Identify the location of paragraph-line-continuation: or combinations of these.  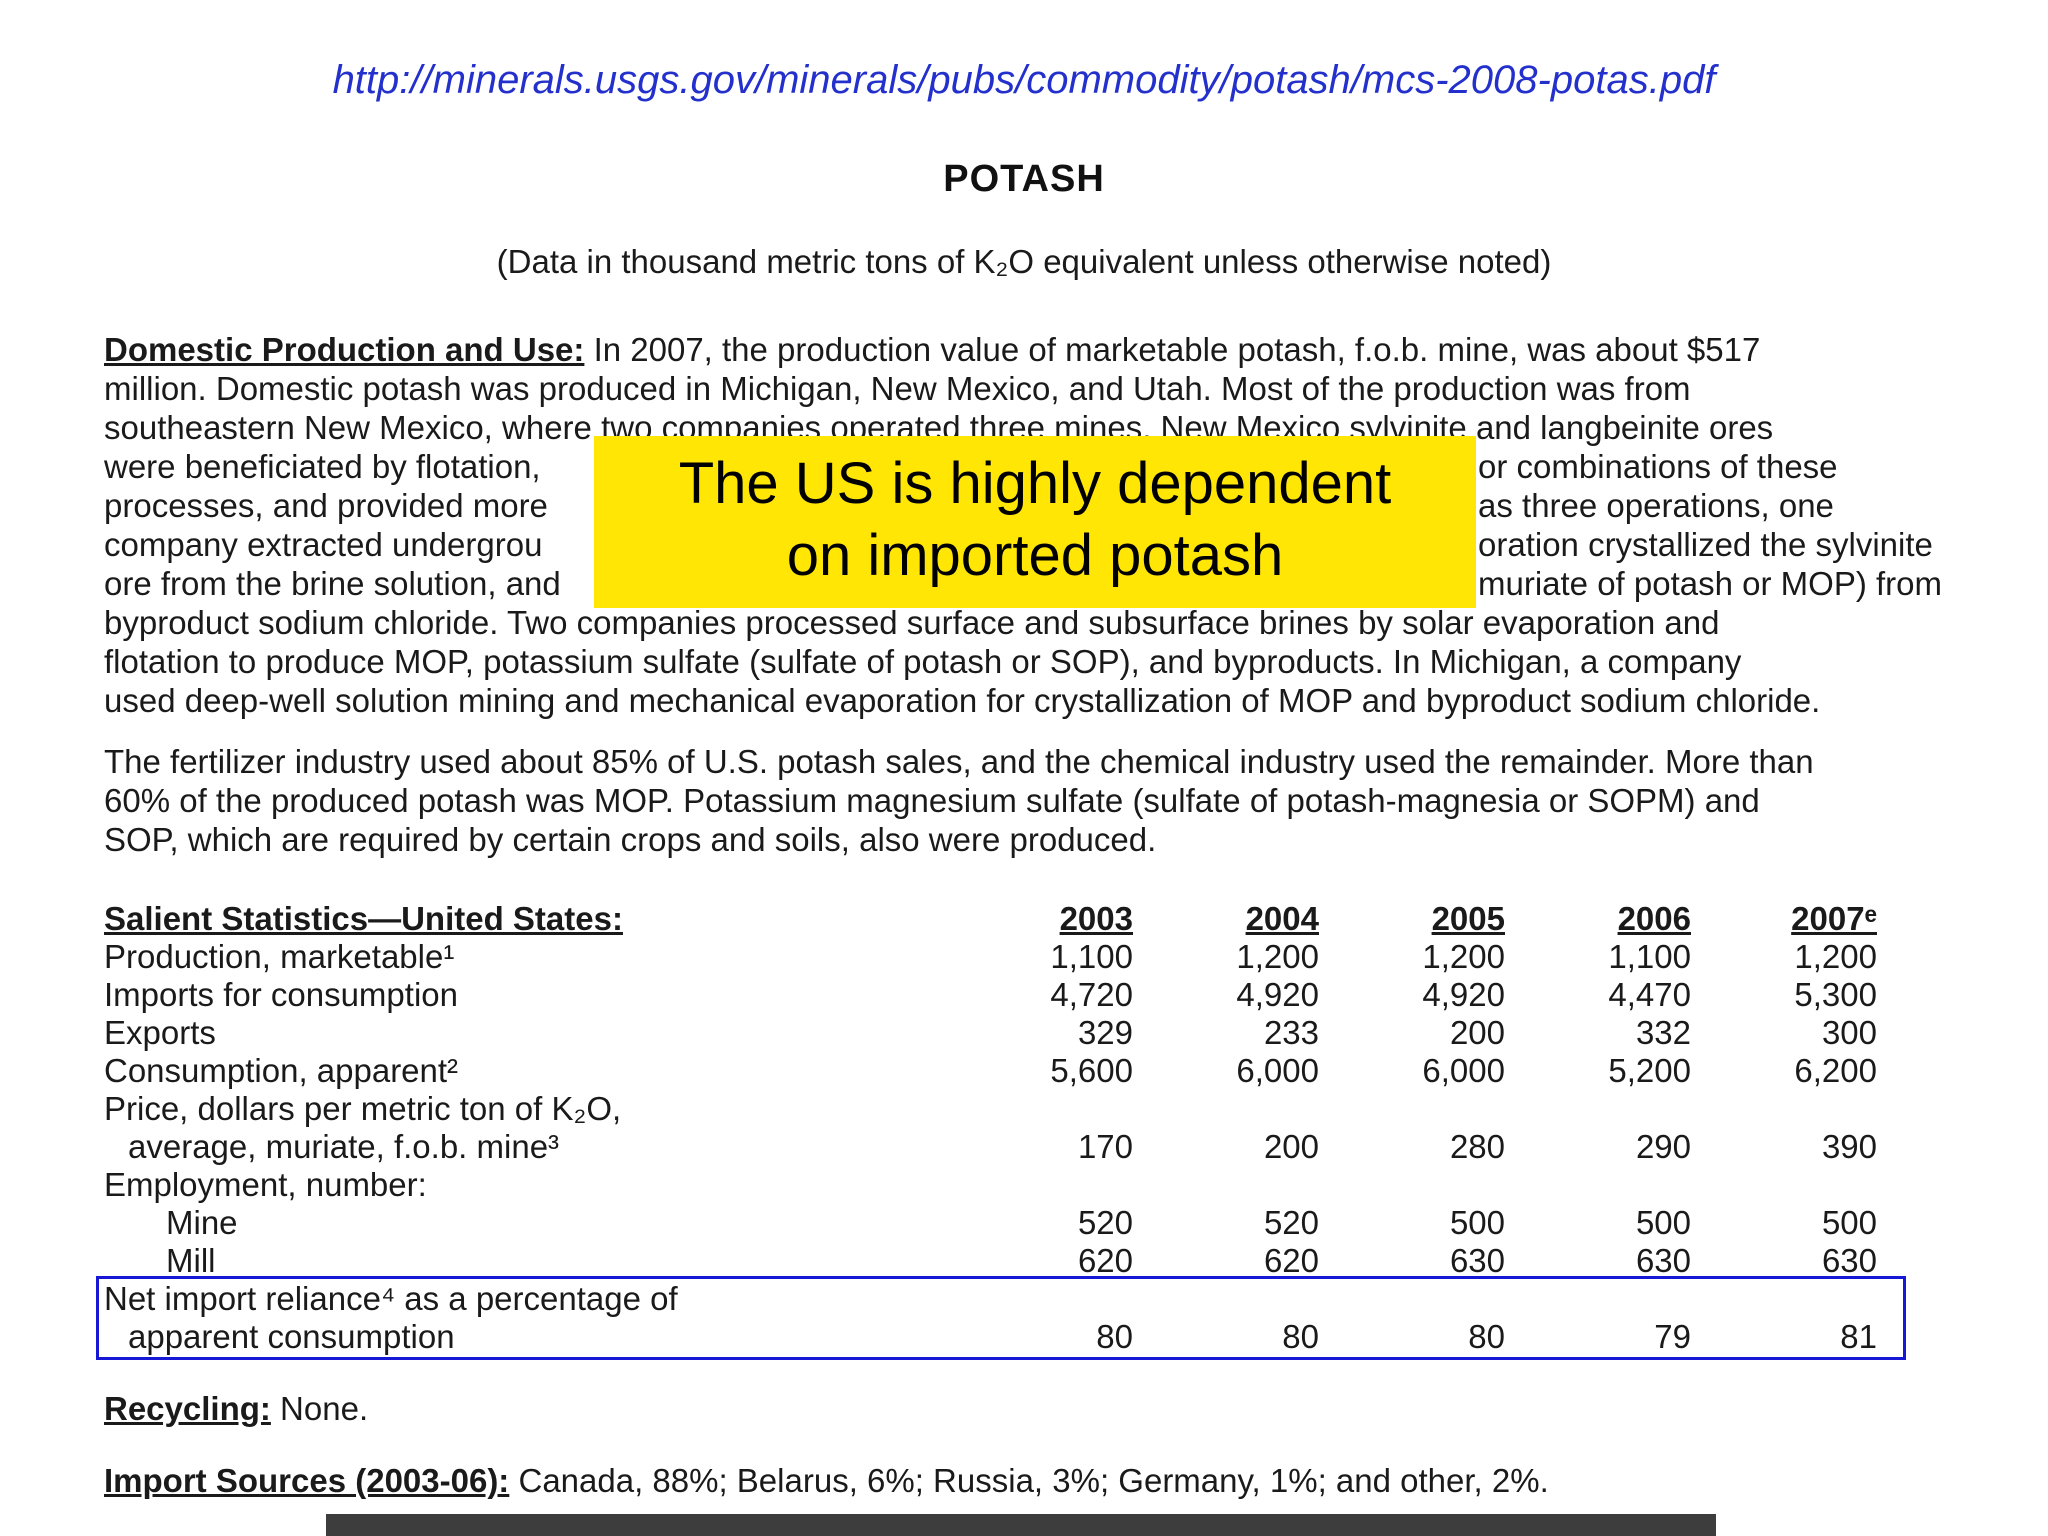
(1658, 466).